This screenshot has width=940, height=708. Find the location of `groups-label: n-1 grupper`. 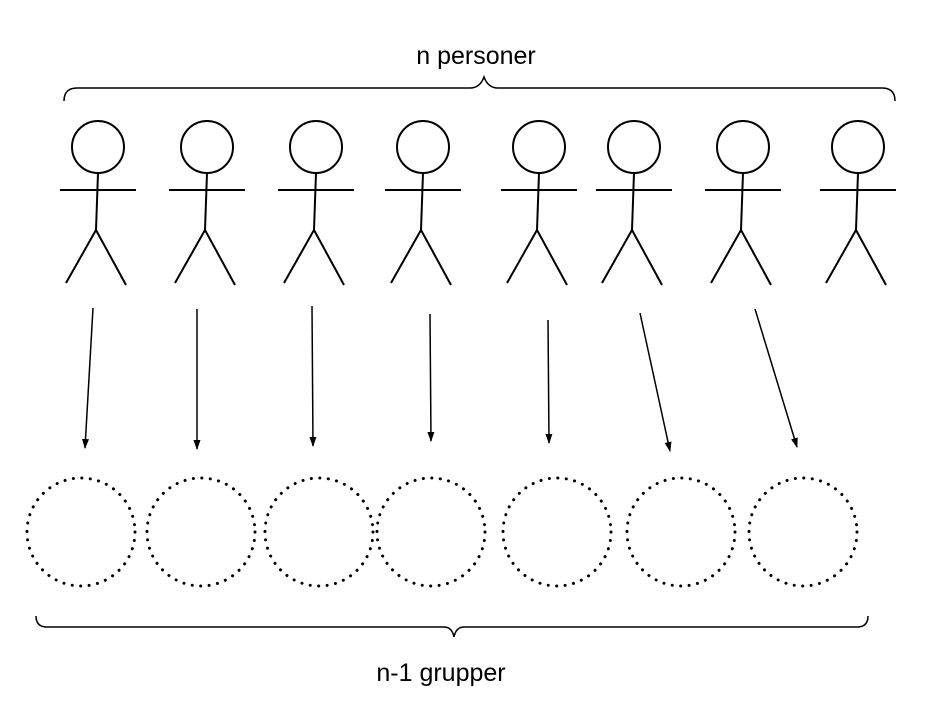

groups-label: n-1 grupper is located at coordinates (440, 673).